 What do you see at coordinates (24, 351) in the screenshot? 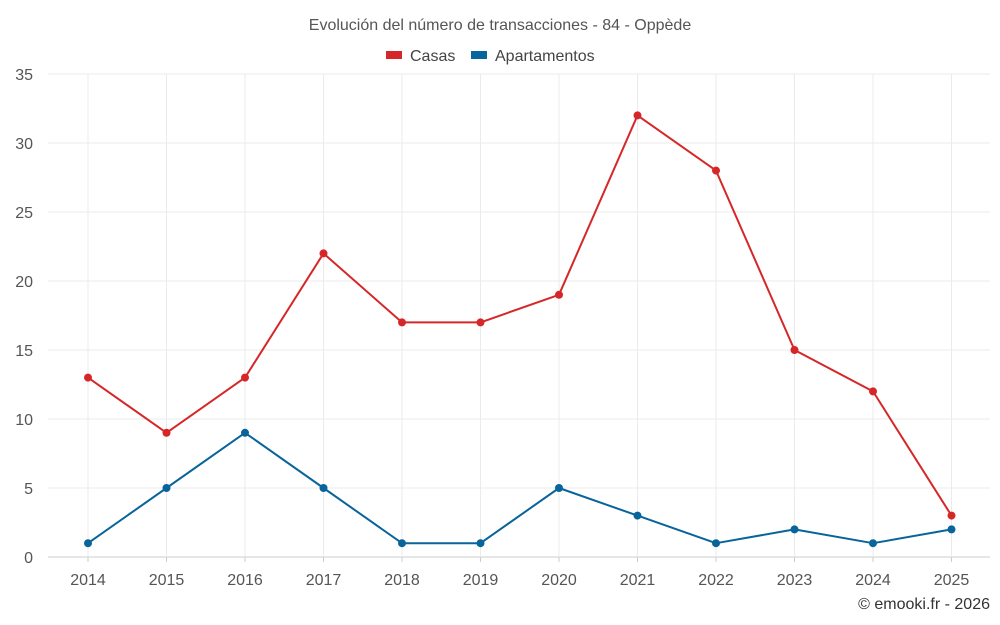
I see `y-tick-label: 15` at bounding box center [24, 351].